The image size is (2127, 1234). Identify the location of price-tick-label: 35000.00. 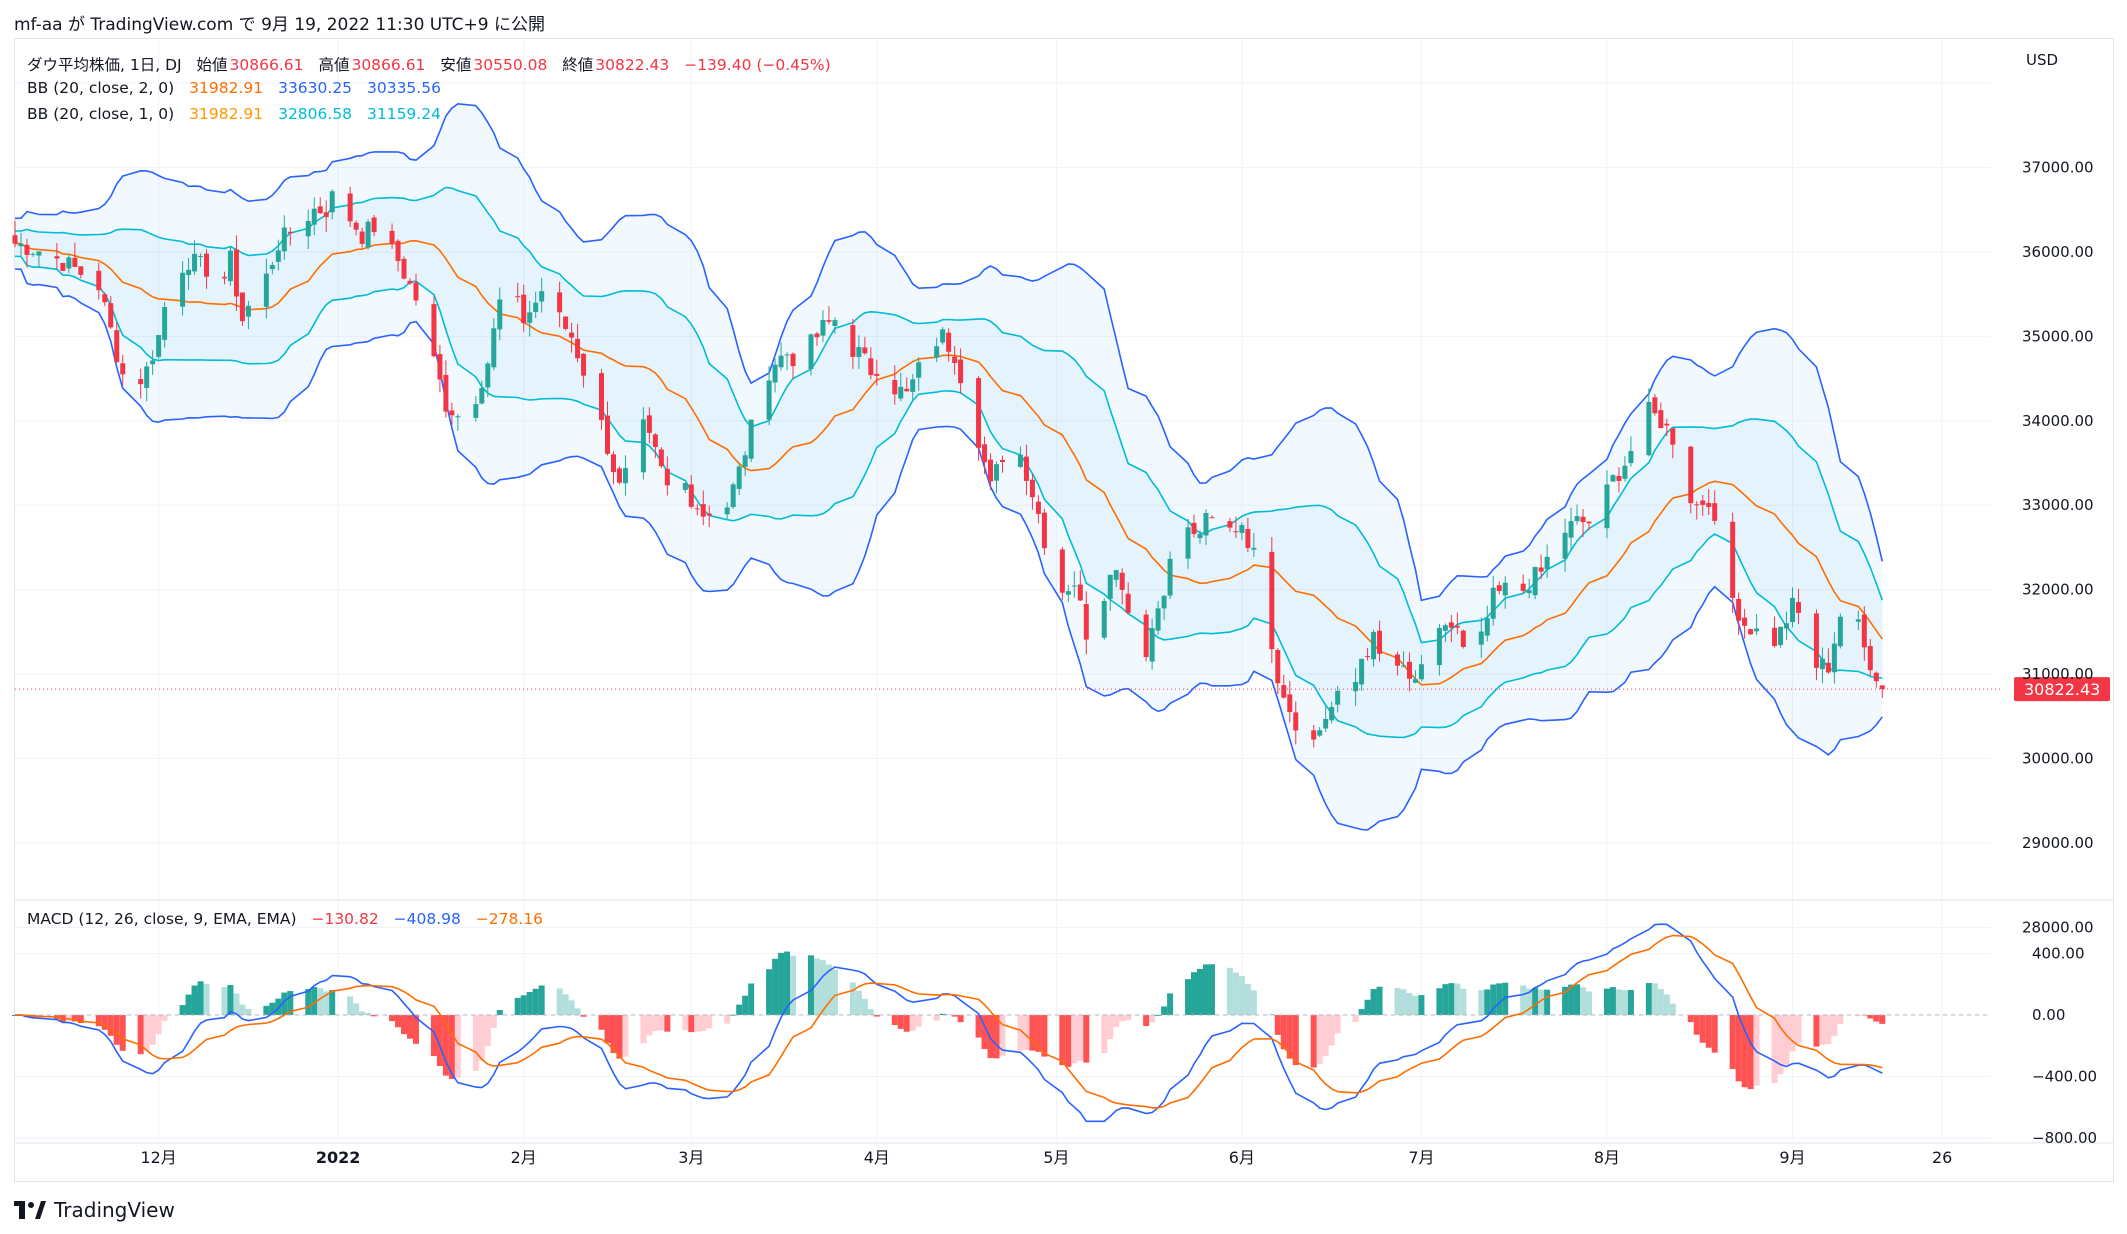
(2058, 336).